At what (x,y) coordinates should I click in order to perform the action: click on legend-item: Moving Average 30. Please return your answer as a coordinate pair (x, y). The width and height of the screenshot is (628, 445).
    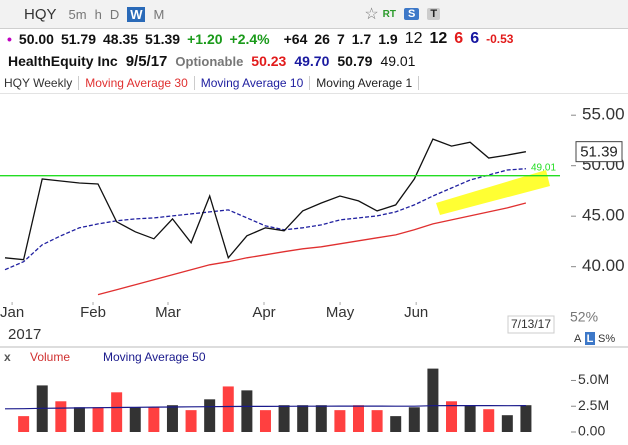
    Looking at the image, I should click on (137, 83).